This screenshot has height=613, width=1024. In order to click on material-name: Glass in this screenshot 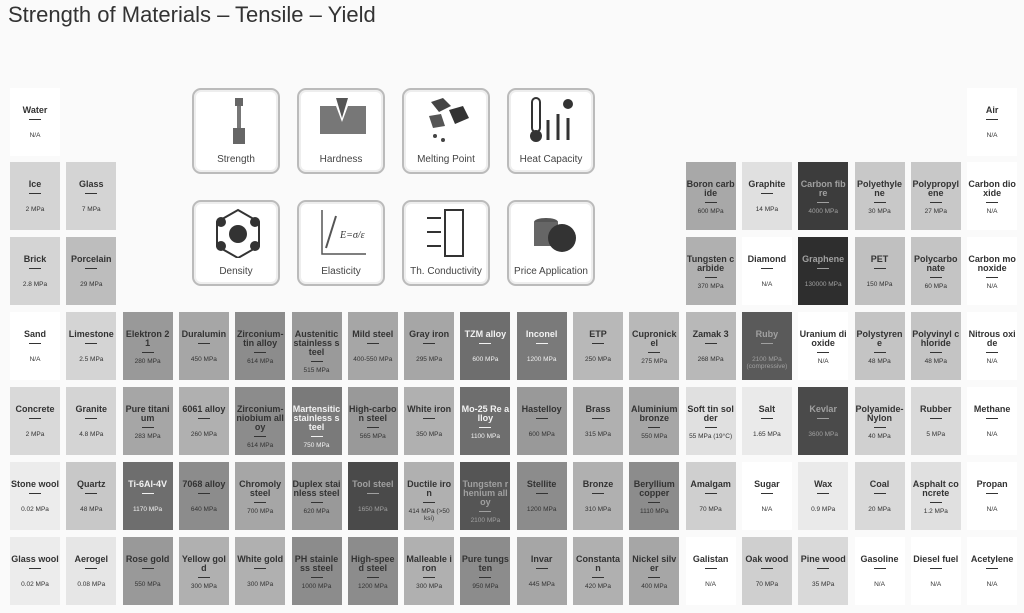, I will do `click(91, 184)`.